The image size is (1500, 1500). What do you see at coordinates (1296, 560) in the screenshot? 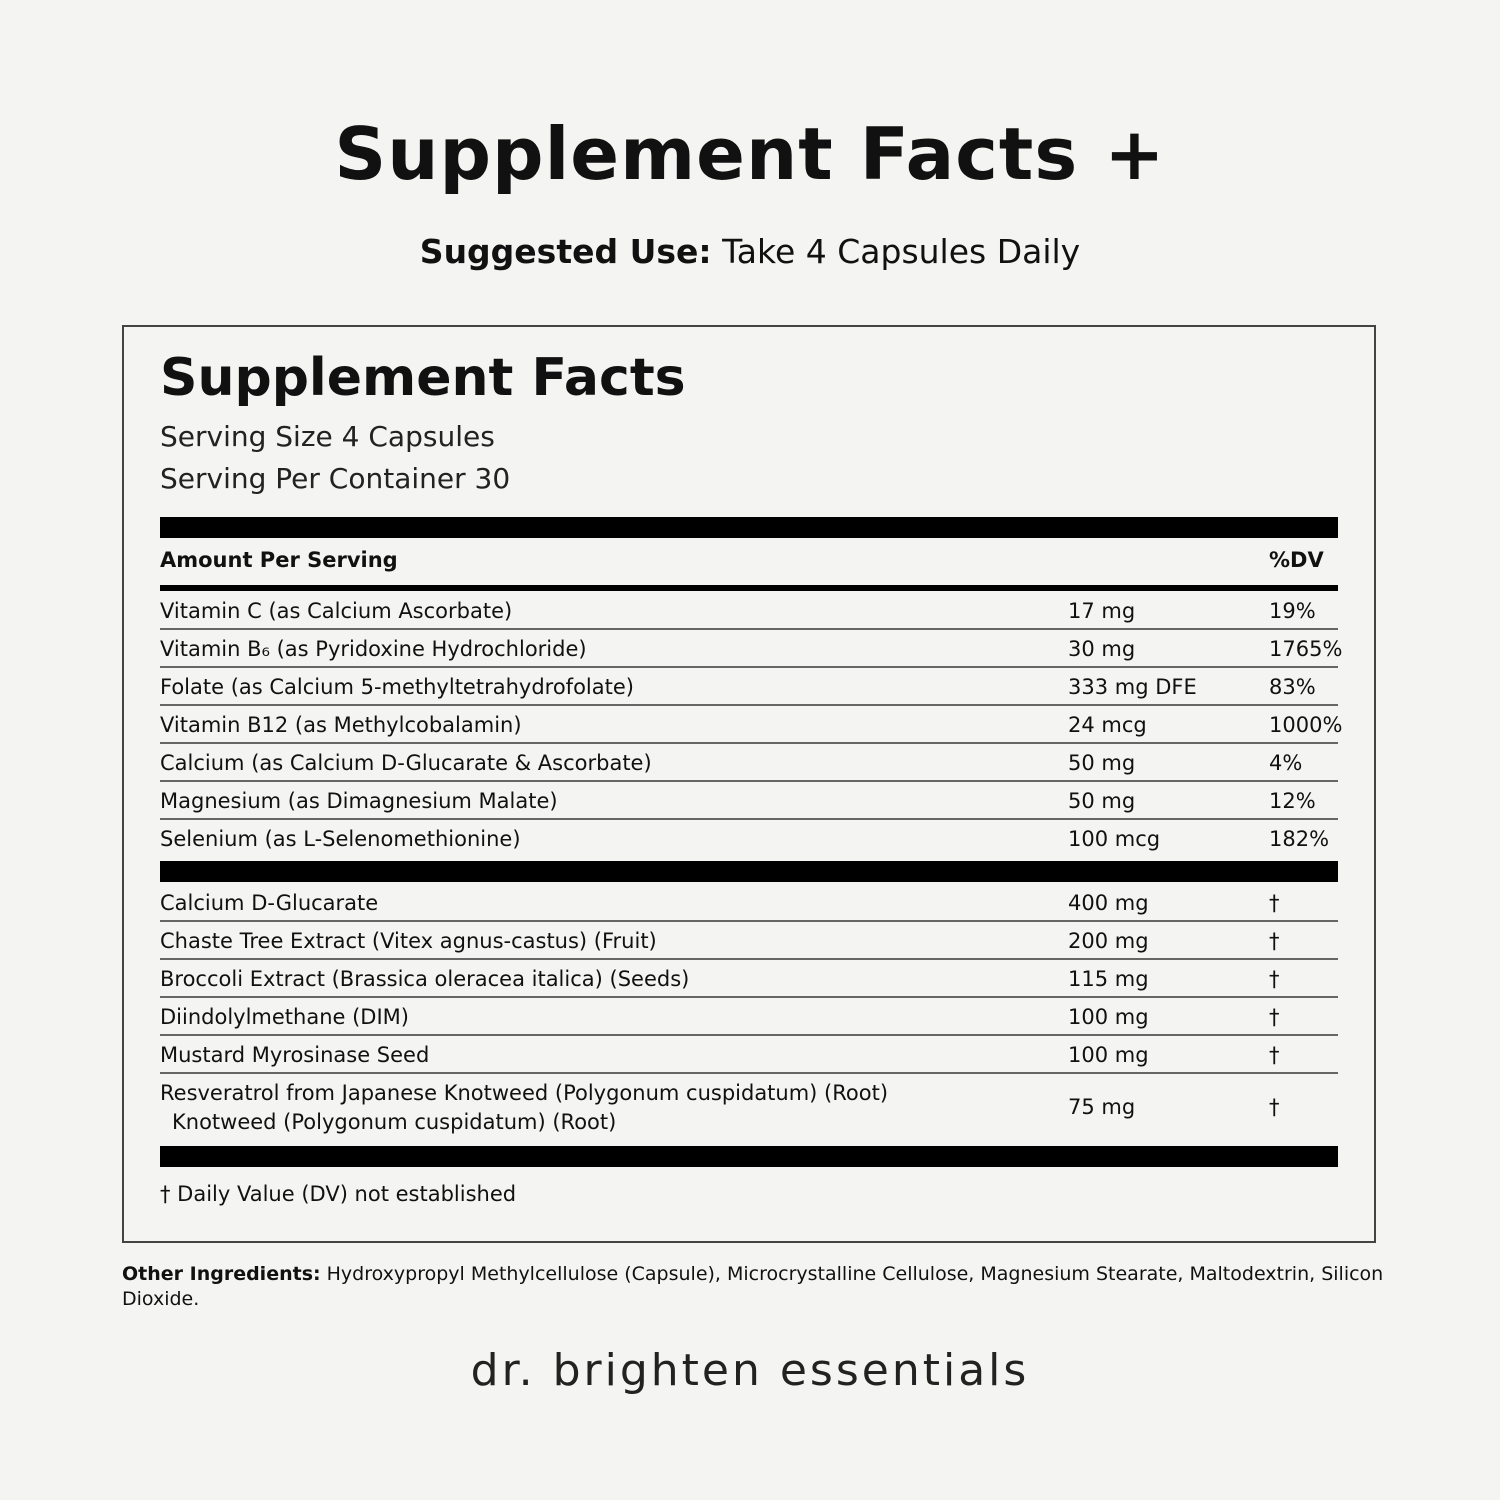
I see `dv-header: %DV` at bounding box center [1296, 560].